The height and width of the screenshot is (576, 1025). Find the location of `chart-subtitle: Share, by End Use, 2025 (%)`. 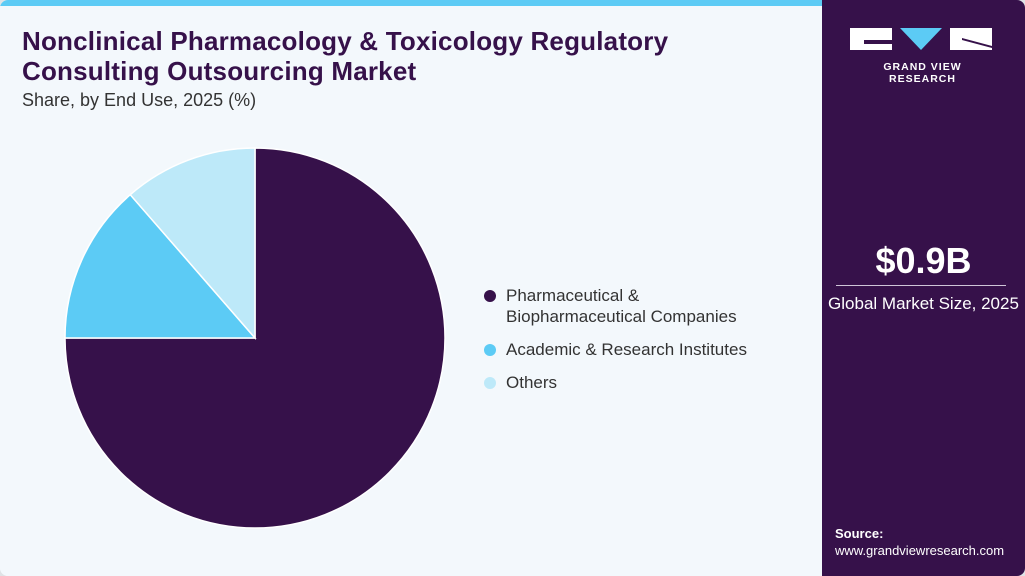

chart-subtitle: Share, by End Use, 2025 (%) is located at coordinates (139, 100).